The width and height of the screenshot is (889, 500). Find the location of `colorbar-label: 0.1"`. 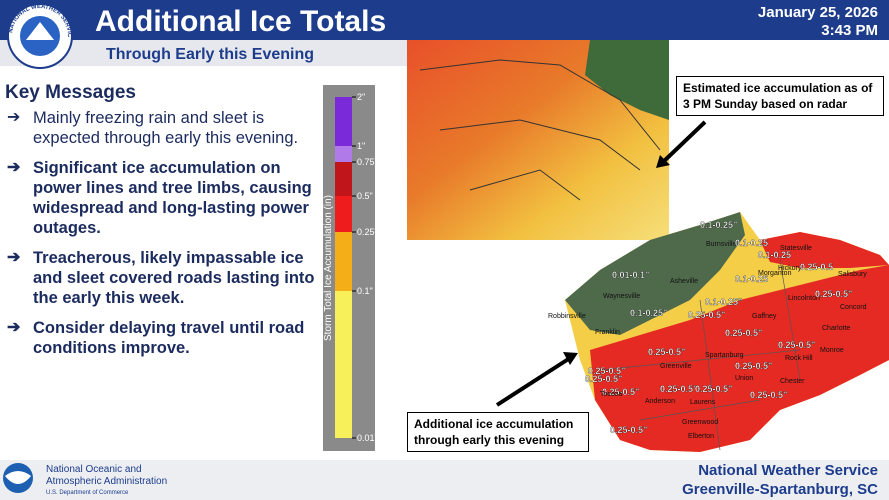

colorbar-label: 0.1" is located at coordinates (365, 291).